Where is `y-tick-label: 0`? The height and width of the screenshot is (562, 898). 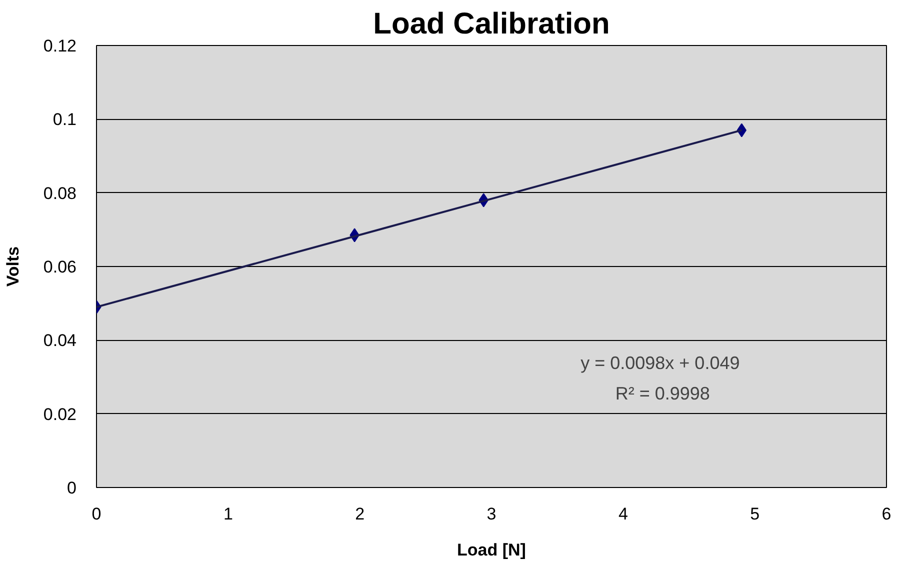 y-tick-label: 0 is located at coordinates (72, 488).